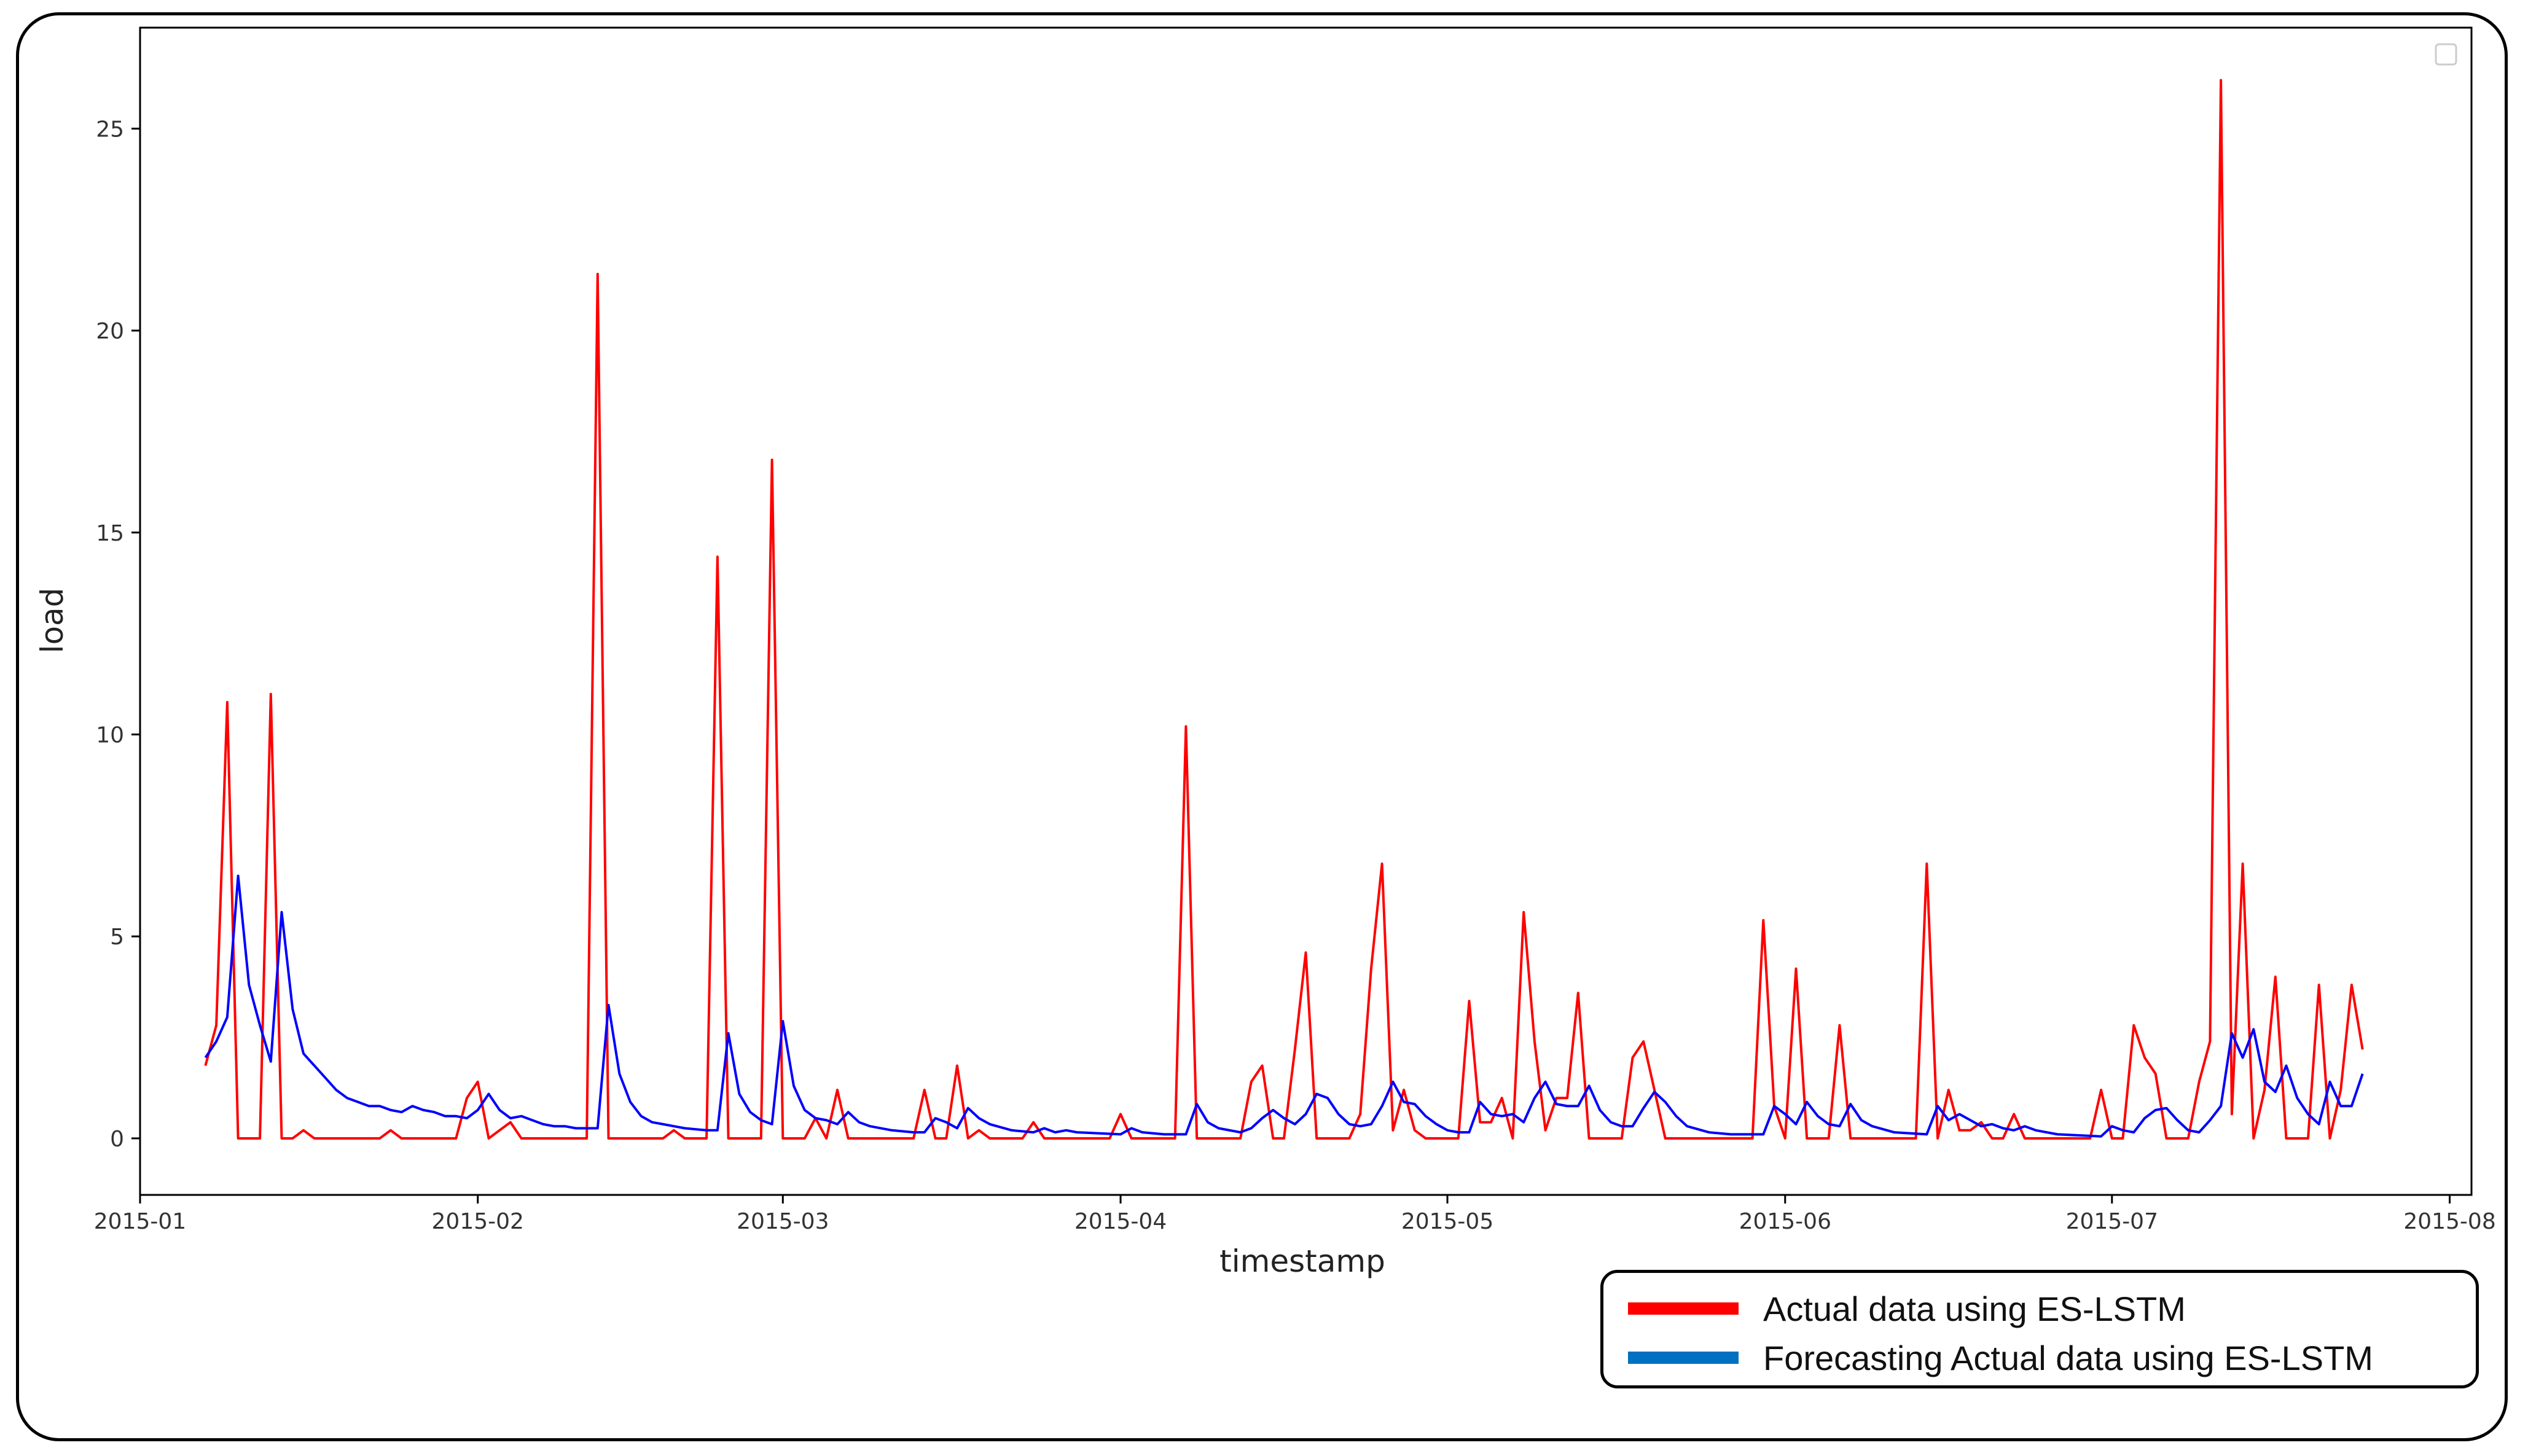 This screenshot has height=1456, width=2528. Describe the element at coordinates (1447, 1221) in the screenshot. I see `x-tick-label: 2015-05` at that location.